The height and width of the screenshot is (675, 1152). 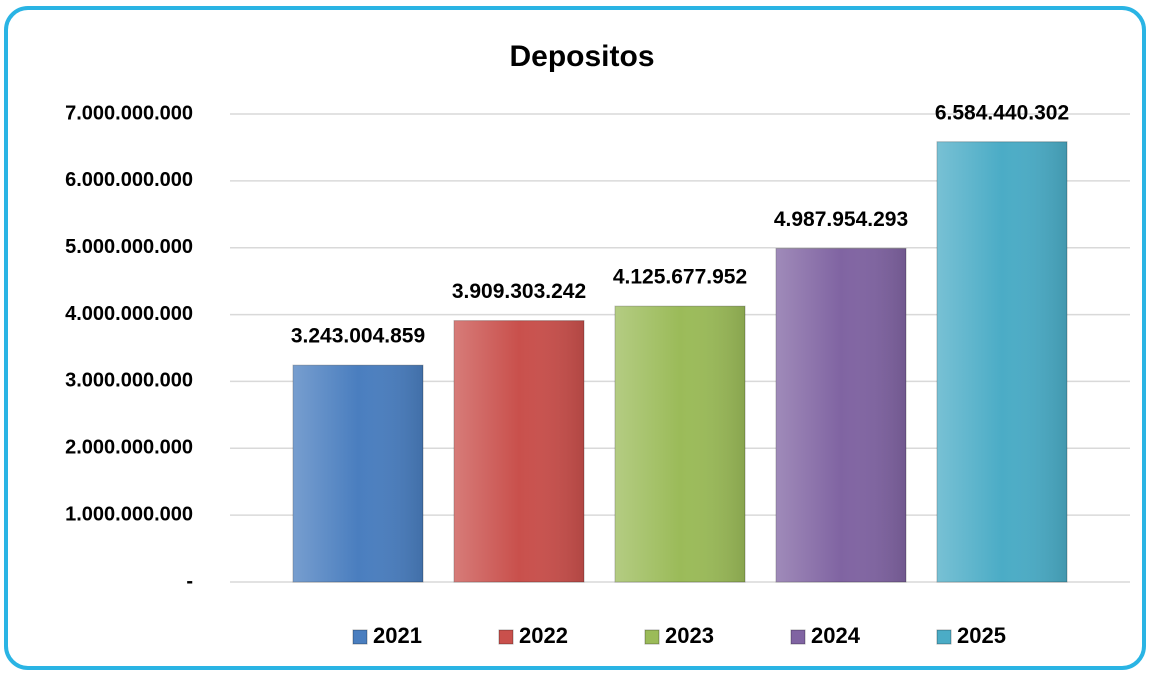 I want to click on y-tick-label: 6.000.000.000, so click(x=129, y=180).